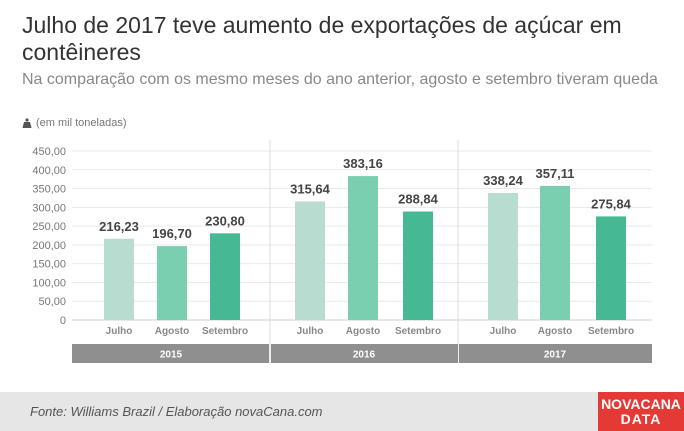  What do you see at coordinates (611, 203) in the screenshot?
I see `bar-value-label: 275,84` at bounding box center [611, 203].